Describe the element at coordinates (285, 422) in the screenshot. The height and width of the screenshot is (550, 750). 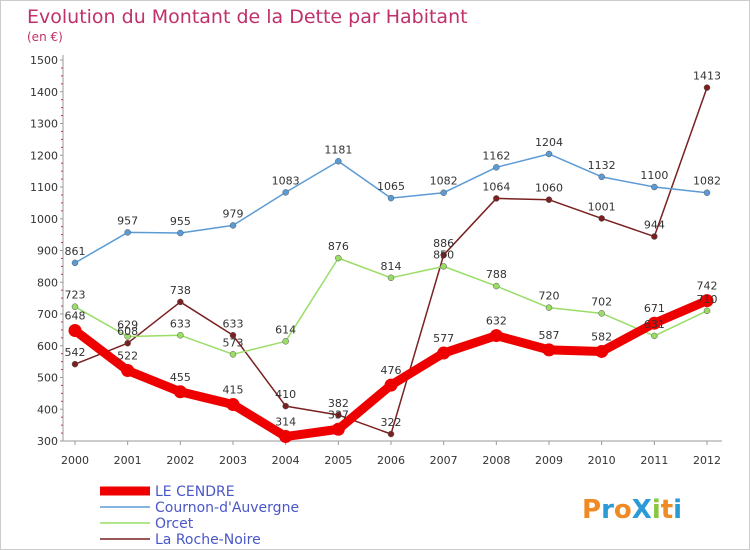
I see `data-label: 314` at that location.